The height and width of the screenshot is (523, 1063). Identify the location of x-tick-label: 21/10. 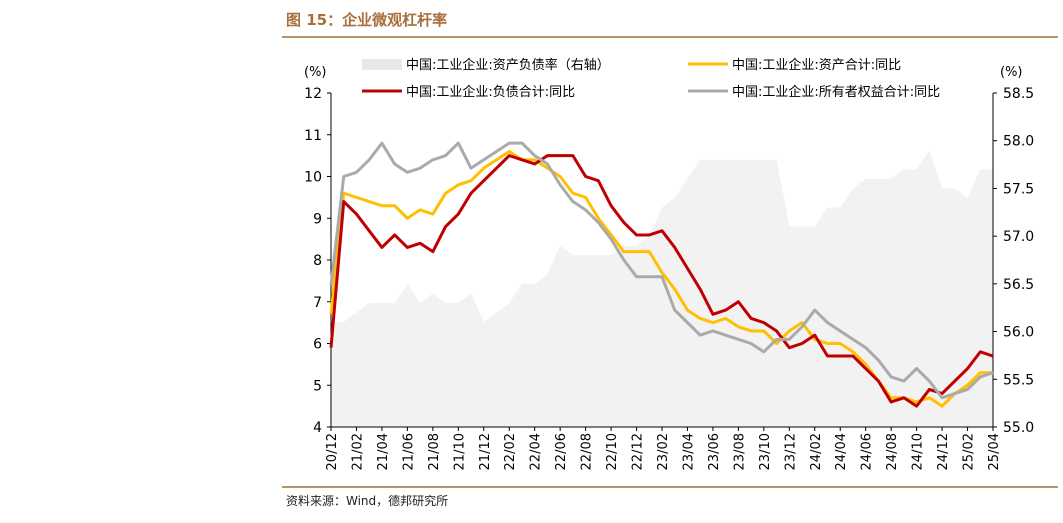
(459, 451).